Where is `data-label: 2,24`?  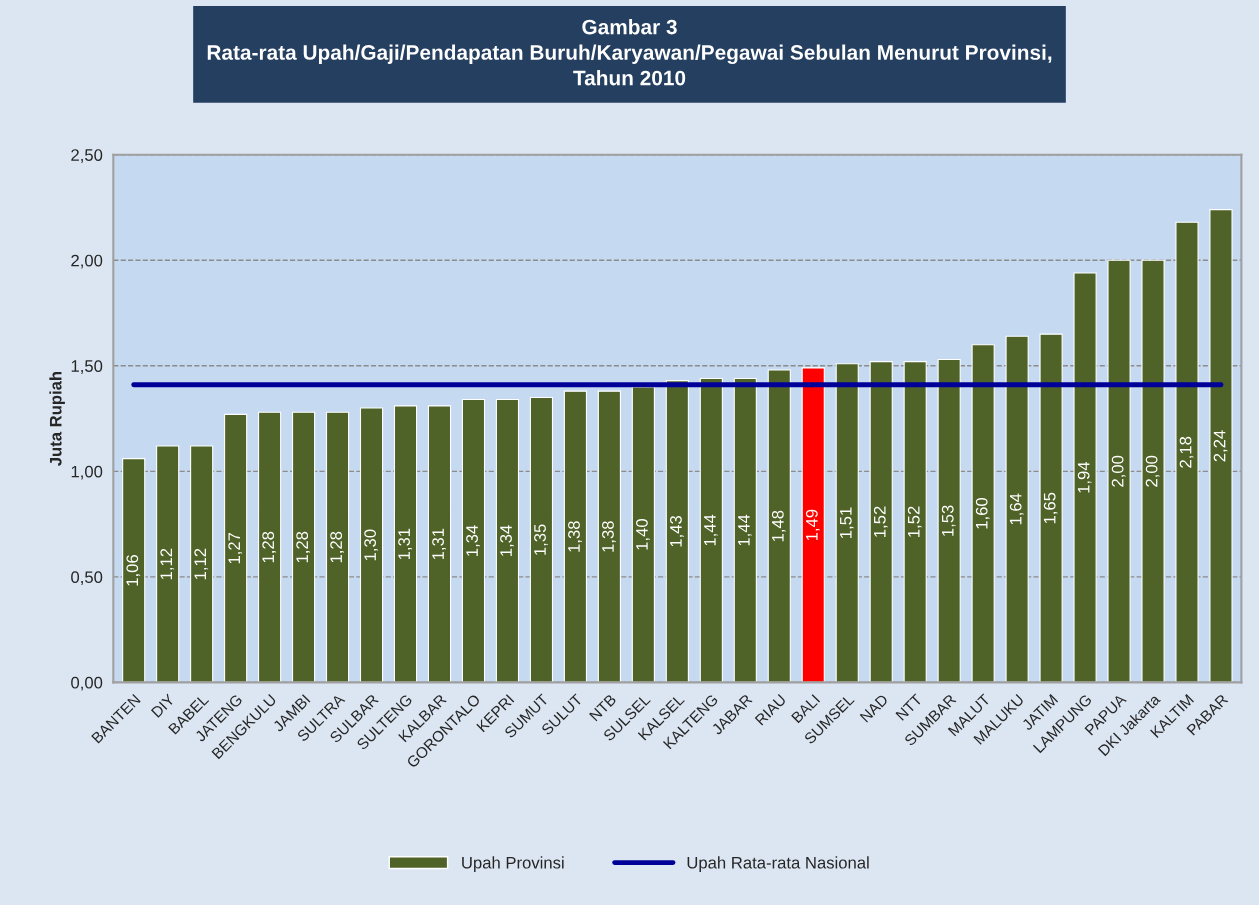 data-label: 2,24 is located at coordinates (1220, 446).